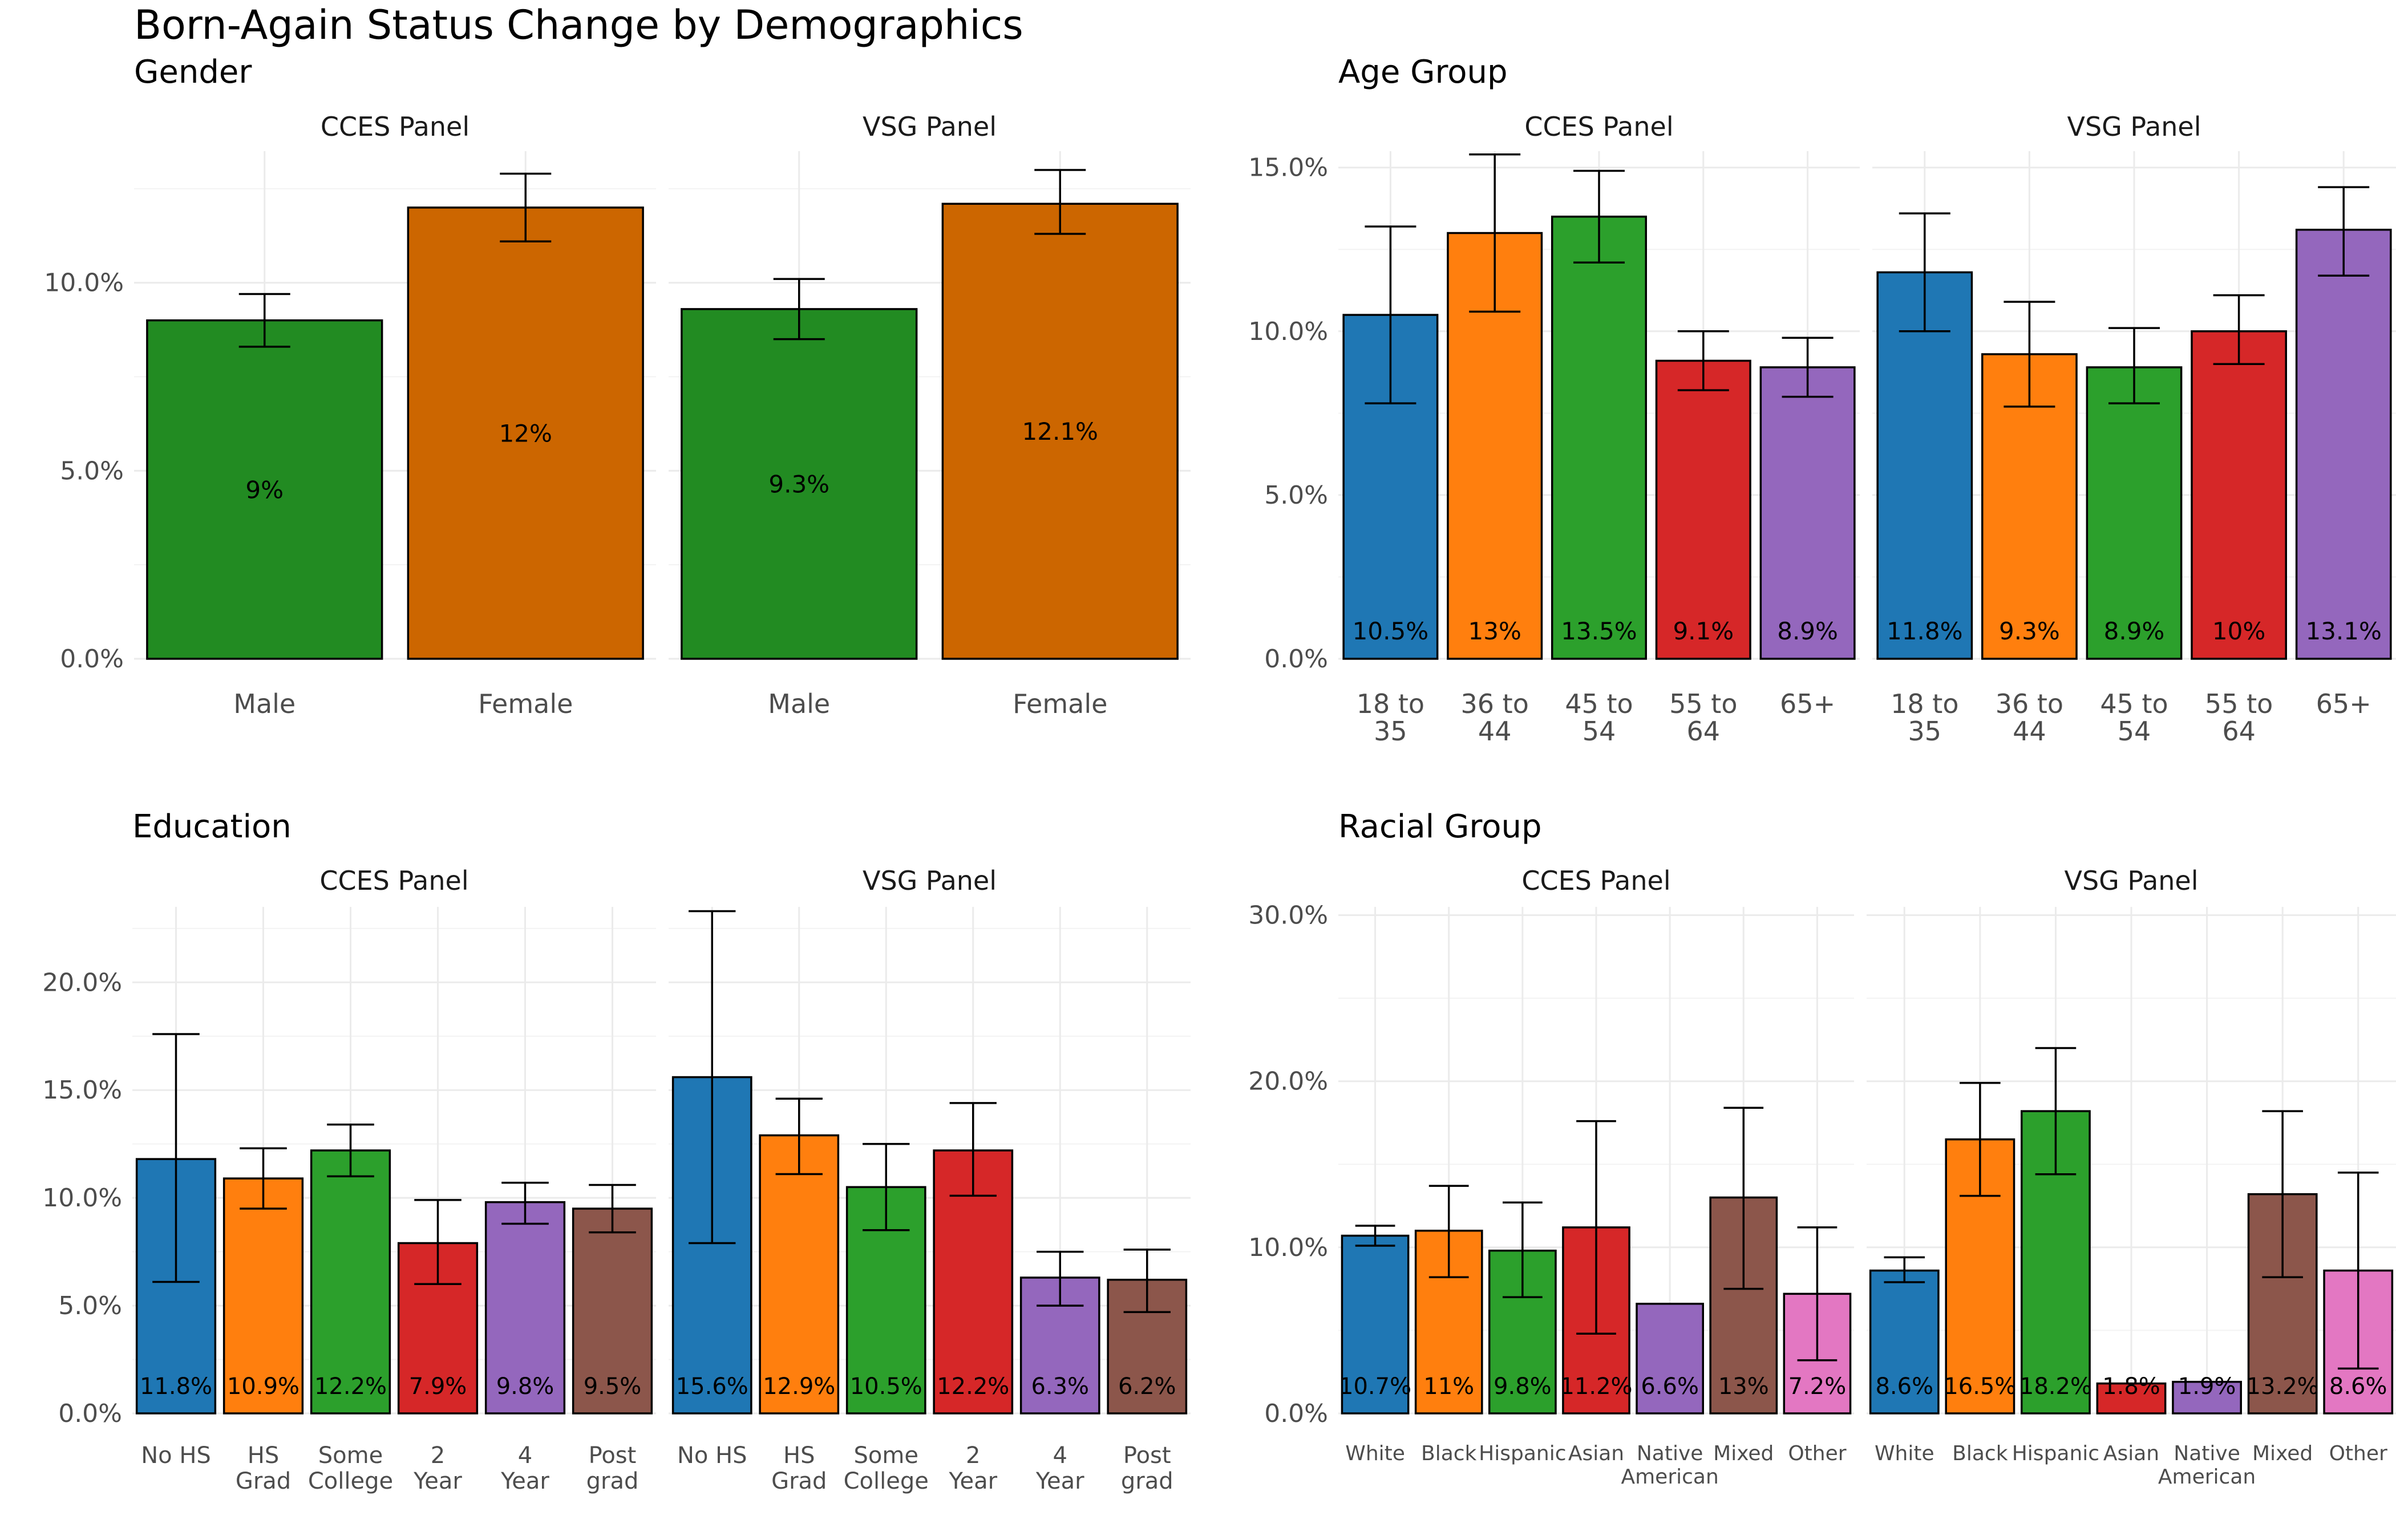 The height and width of the screenshot is (1540, 2396). What do you see at coordinates (176, 1386) in the screenshot?
I see `data-label: 11.8%` at bounding box center [176, 1386].